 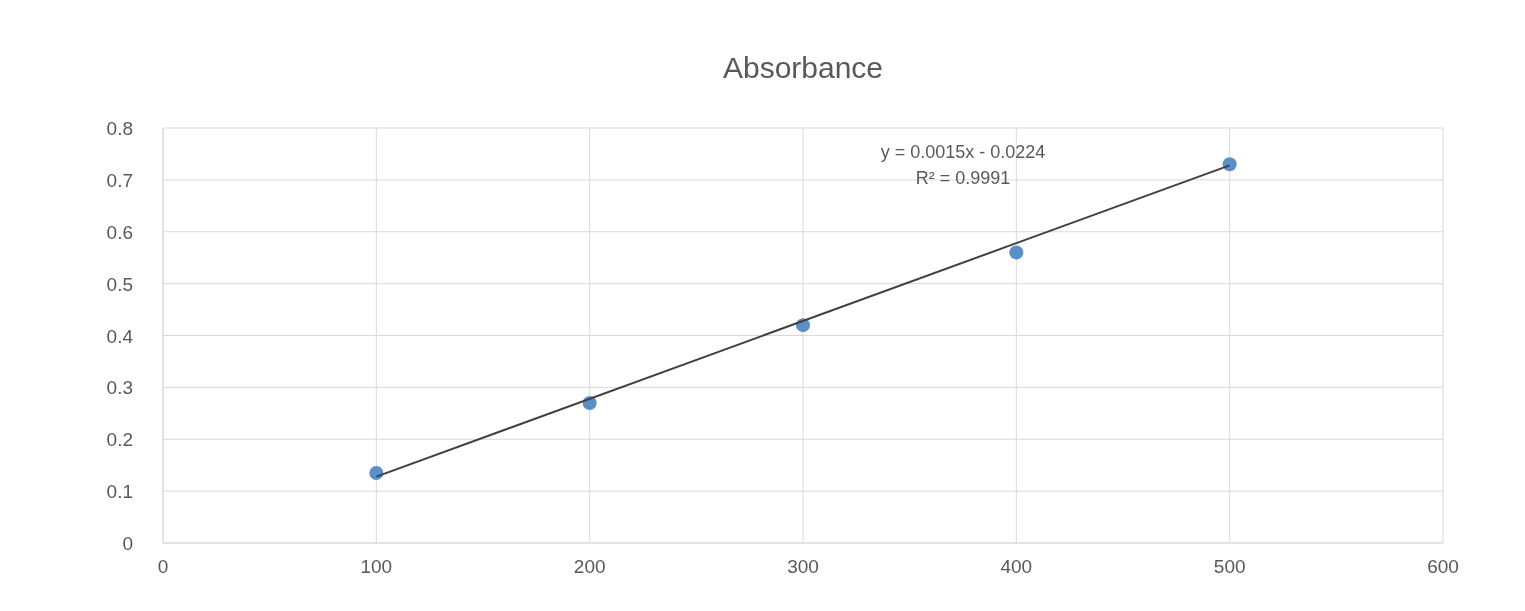 I want to click on y-tick-label: 0.3, so click(x=119, y=388).